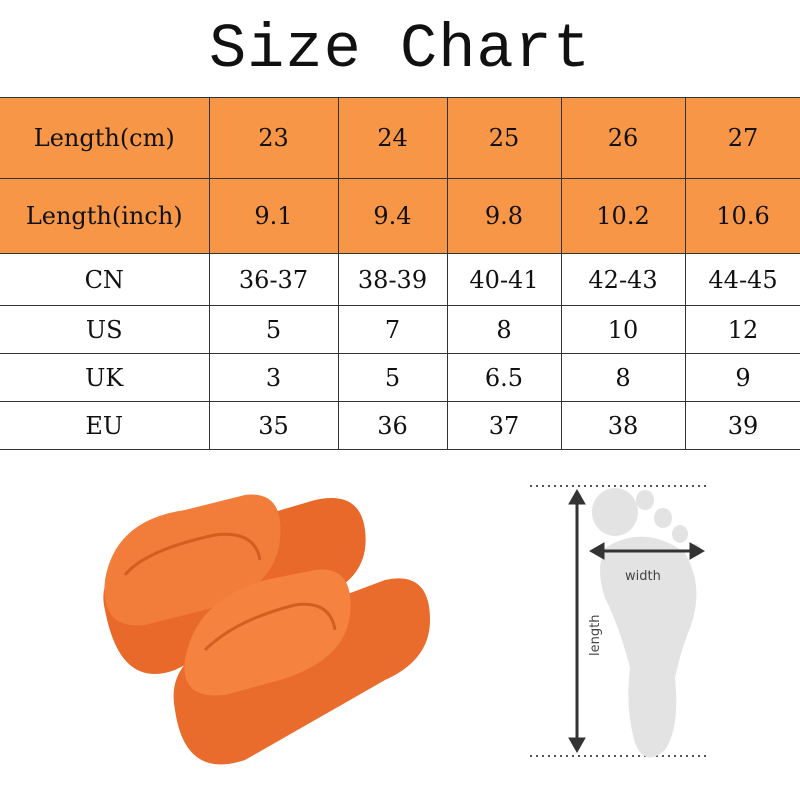 The image size is (800, 800). Describe the element at coordinates (273, 216) in the screenshot. I see `cell: 9.1` at that location.